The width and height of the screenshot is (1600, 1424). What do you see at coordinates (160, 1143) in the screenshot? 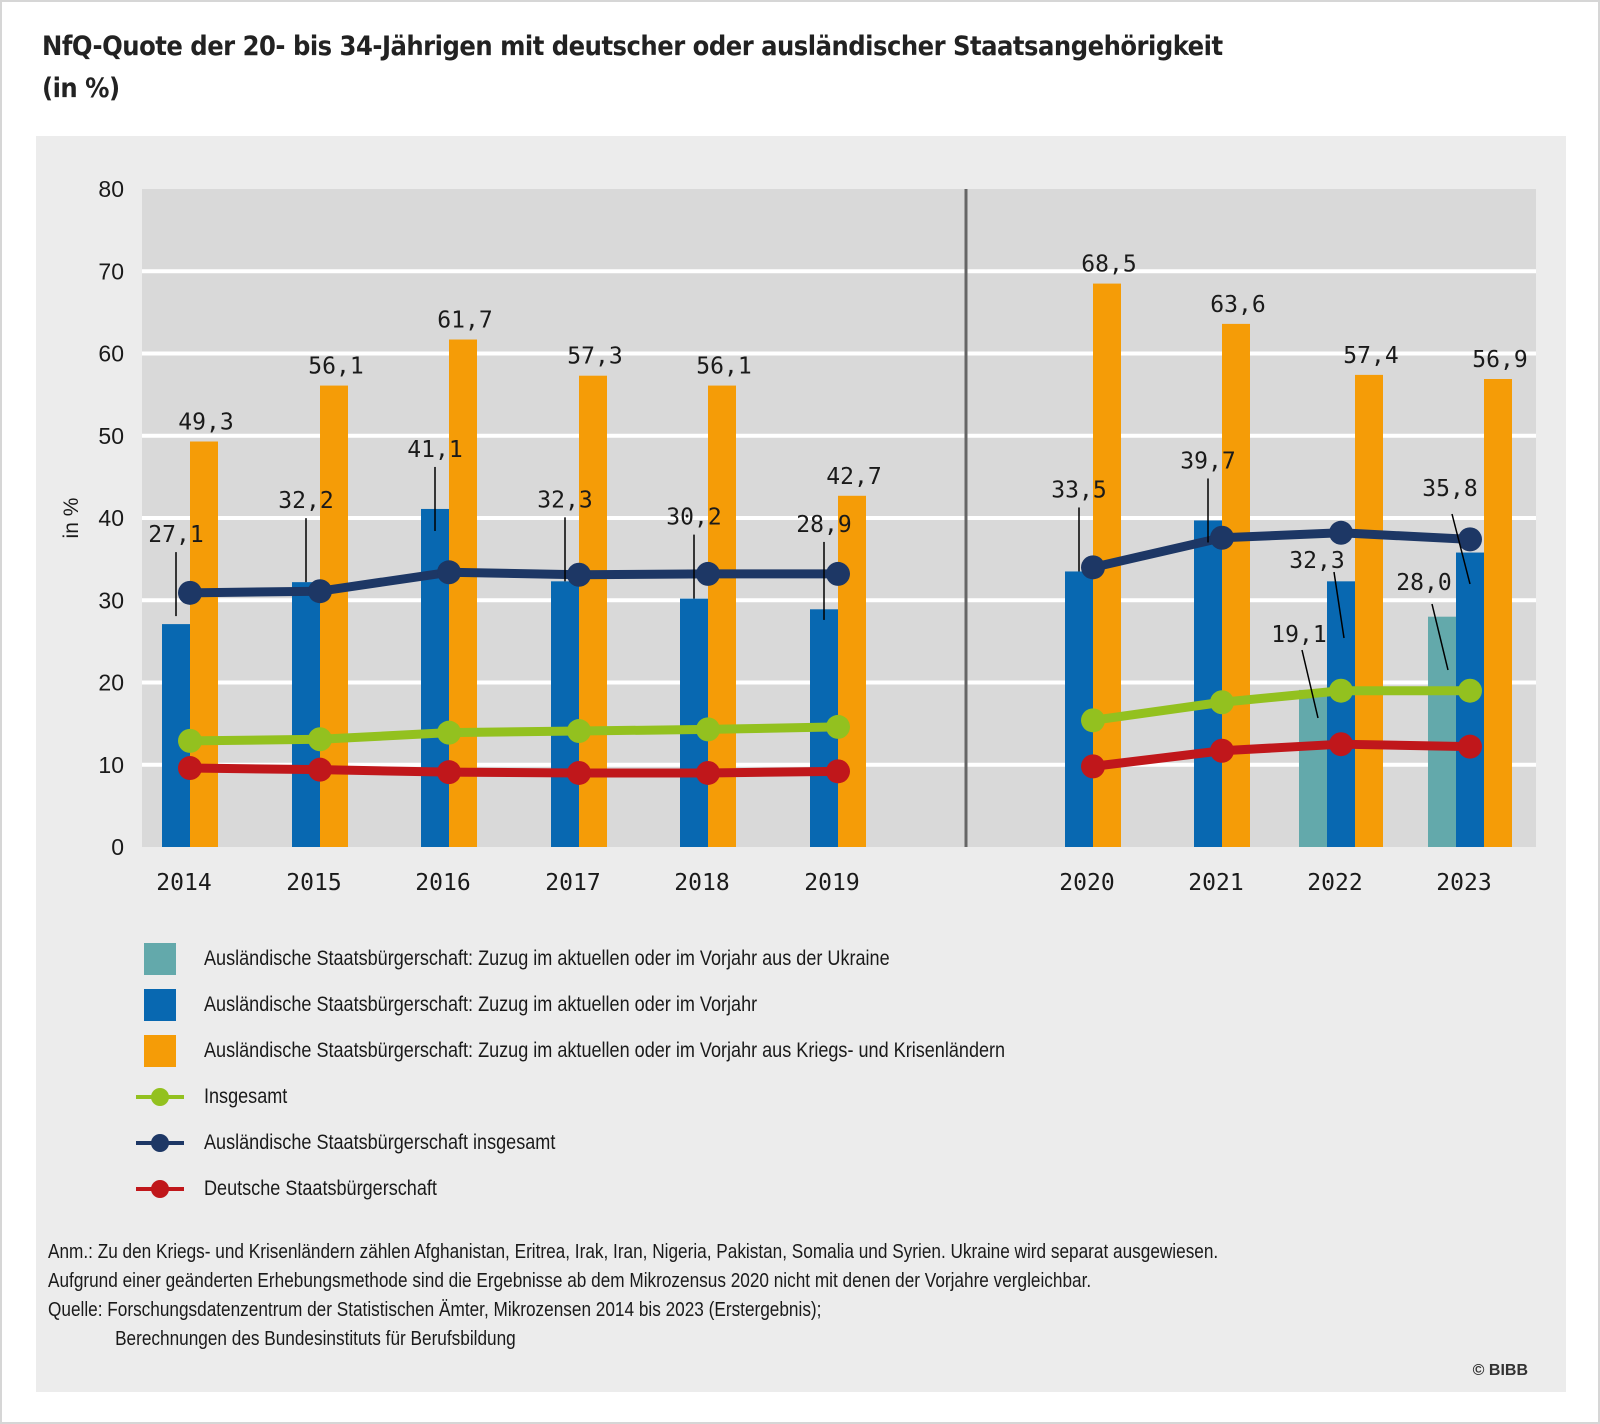
I see `legend-marker-auslaendisch` at bounding box center [160, 1143].